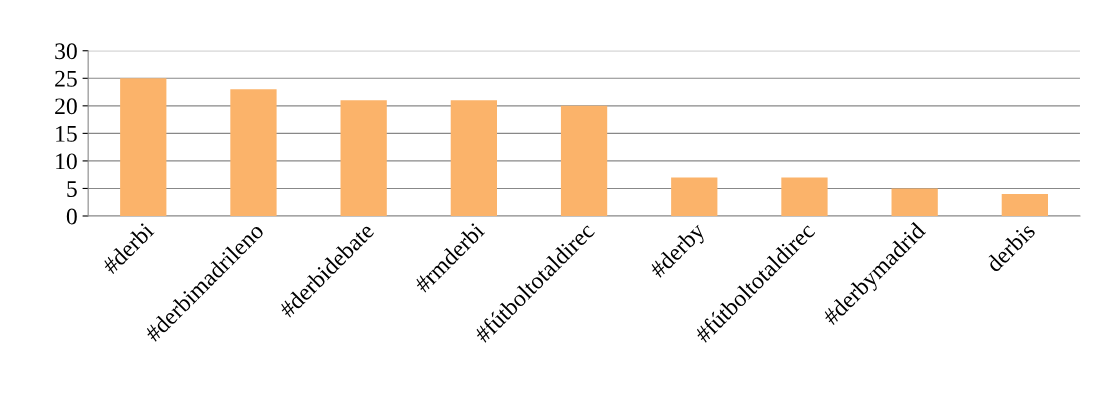  What do you see at coordinates (66, 78) in the screenshot?
I see `y-tick-label: 25` at bounding box center [66, 78].